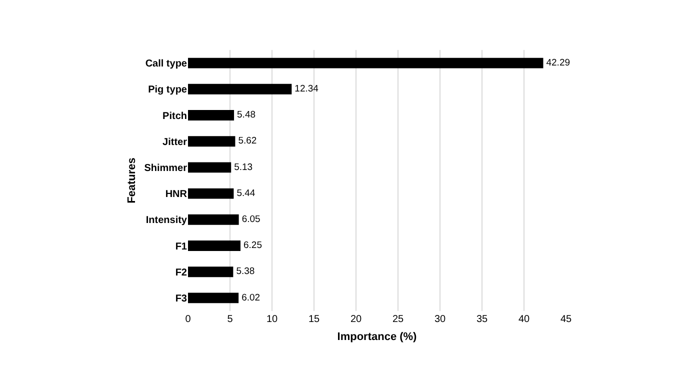  I want to click on data-label: 6.02, so click(251, 298).